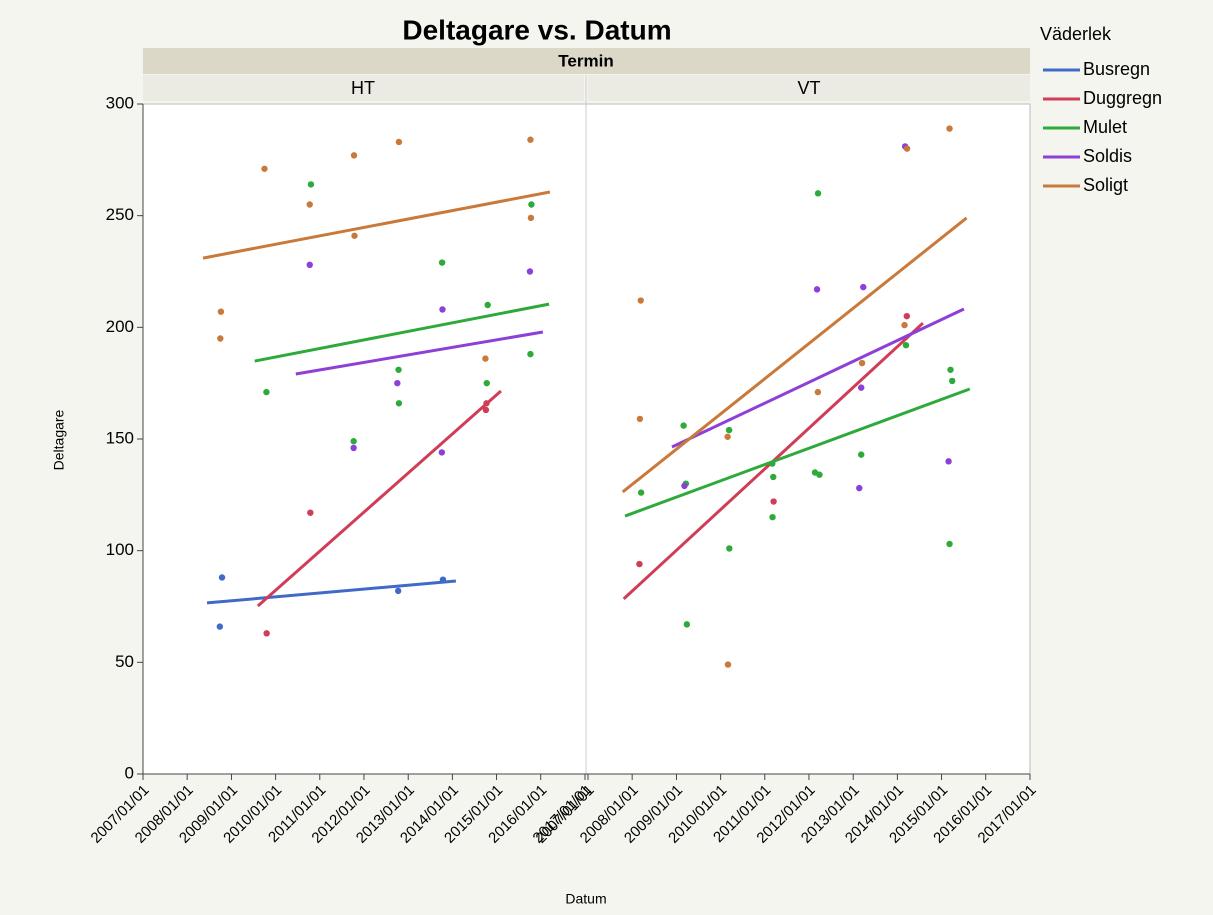 The height and width of the screenshot is (915, 1213). Describe the element at coordinates (536, 29) in the screenshot. I see `chart-title: Deltagare vs. Datum` at that location.